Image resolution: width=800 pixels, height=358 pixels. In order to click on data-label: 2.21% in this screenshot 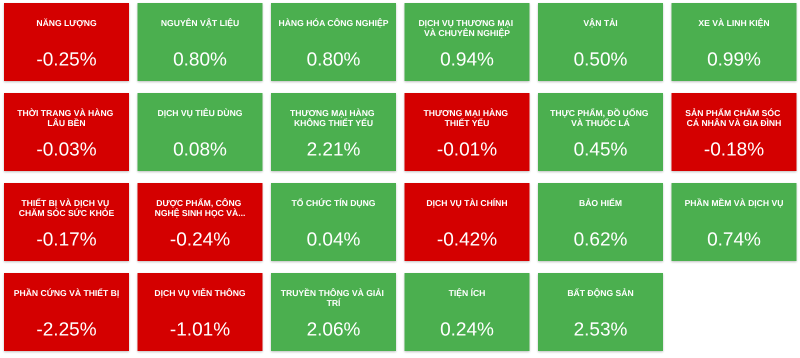, I will do `click(333, 150)`.